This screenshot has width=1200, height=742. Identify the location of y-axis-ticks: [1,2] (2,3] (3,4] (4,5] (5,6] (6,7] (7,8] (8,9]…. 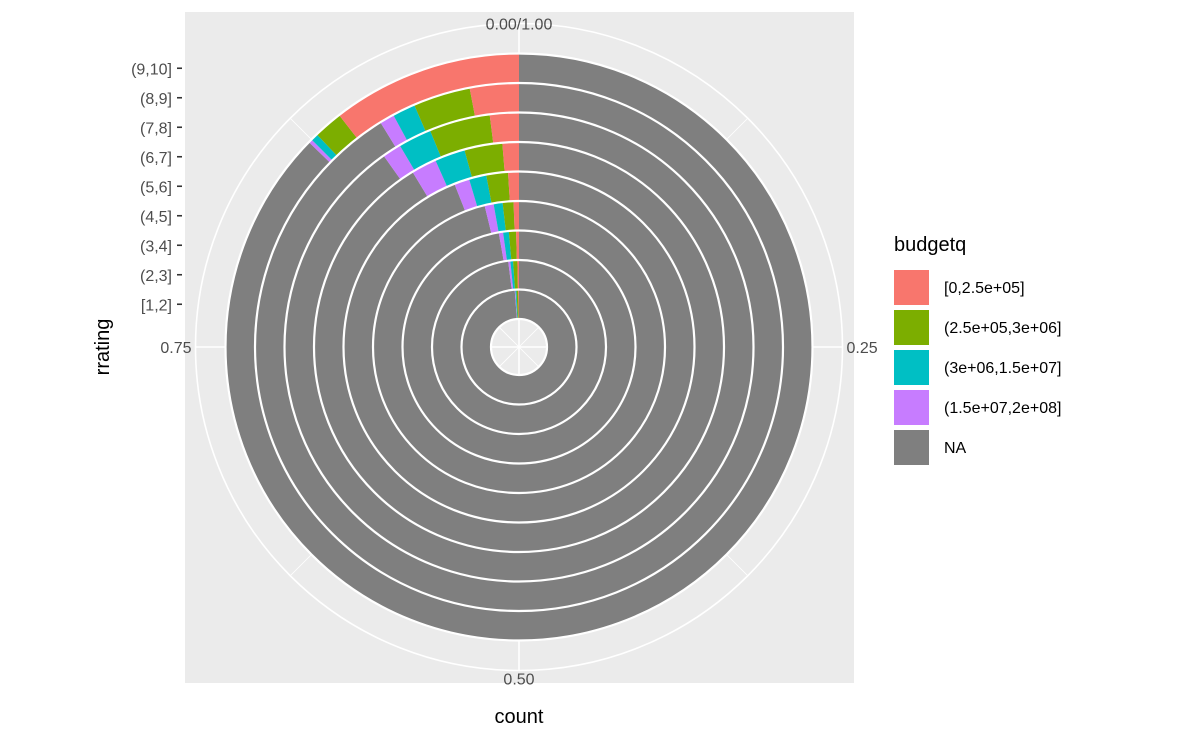
(156, 187).